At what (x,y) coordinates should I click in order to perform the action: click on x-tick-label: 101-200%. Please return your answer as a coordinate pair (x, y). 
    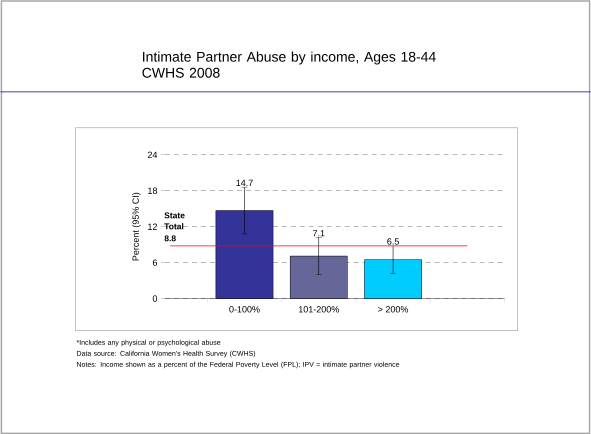
    Looking at the image, I should click on (318, 309).